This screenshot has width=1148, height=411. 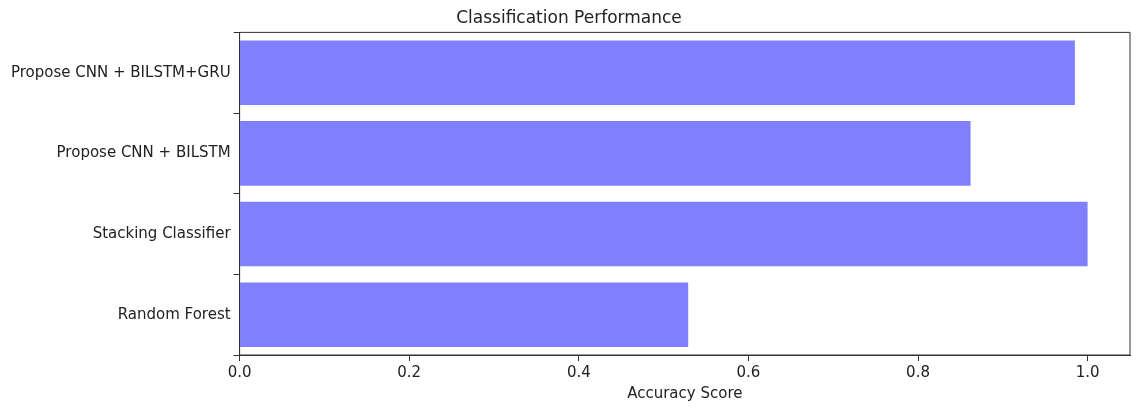 I want to click on y-tick-label: Propose CNN + BILSTM+GRU, so click(x=120, y=71).